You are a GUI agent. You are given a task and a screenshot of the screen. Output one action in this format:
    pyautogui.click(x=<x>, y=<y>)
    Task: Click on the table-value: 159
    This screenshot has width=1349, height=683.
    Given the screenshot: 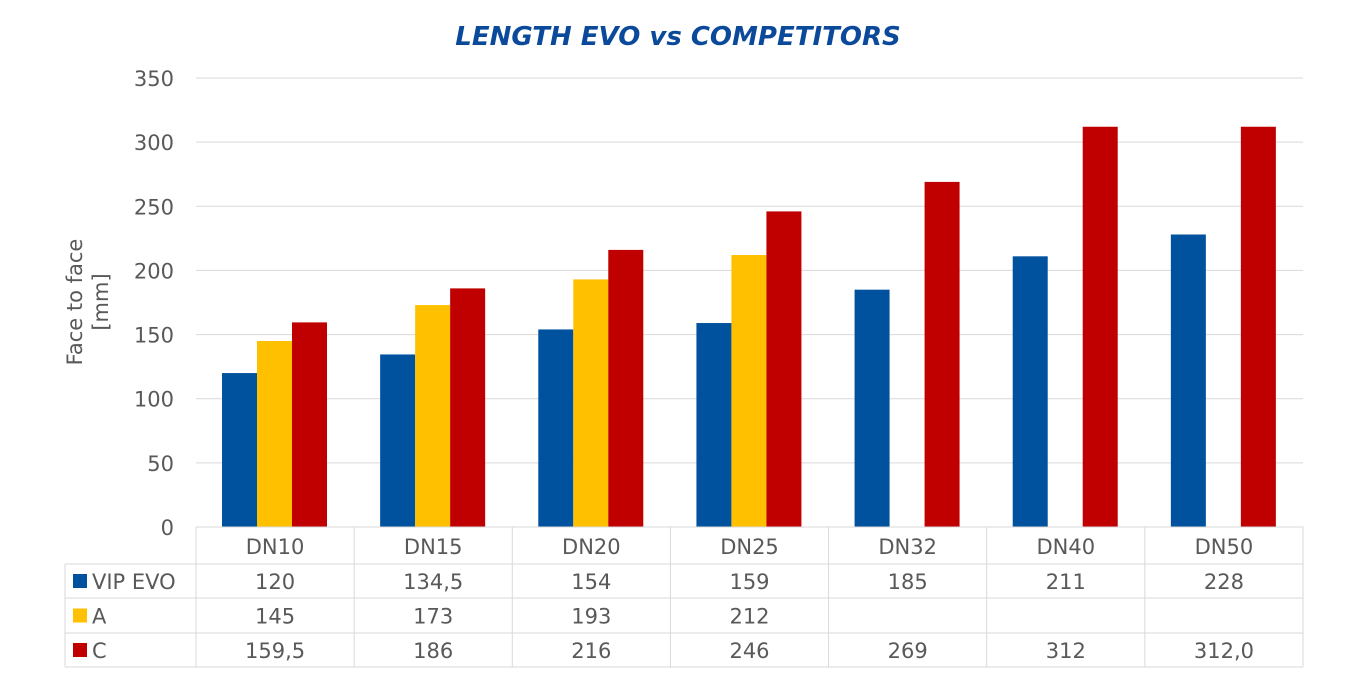 What is the action you would take?
    pyautogui.click(x=749, y=582)
    